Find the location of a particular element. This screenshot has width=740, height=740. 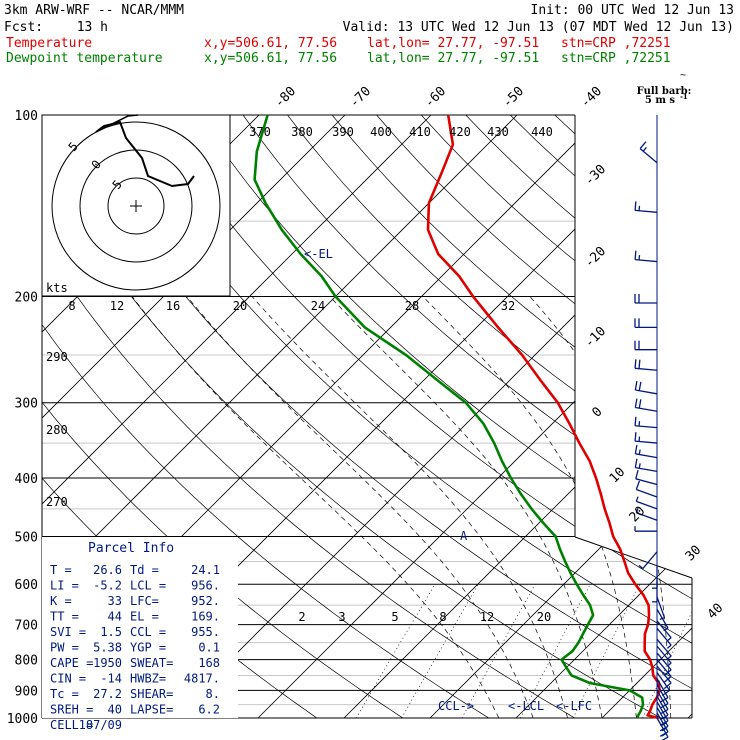

parcel-info-cell: 5.38 is located at coordinates (107, 648).